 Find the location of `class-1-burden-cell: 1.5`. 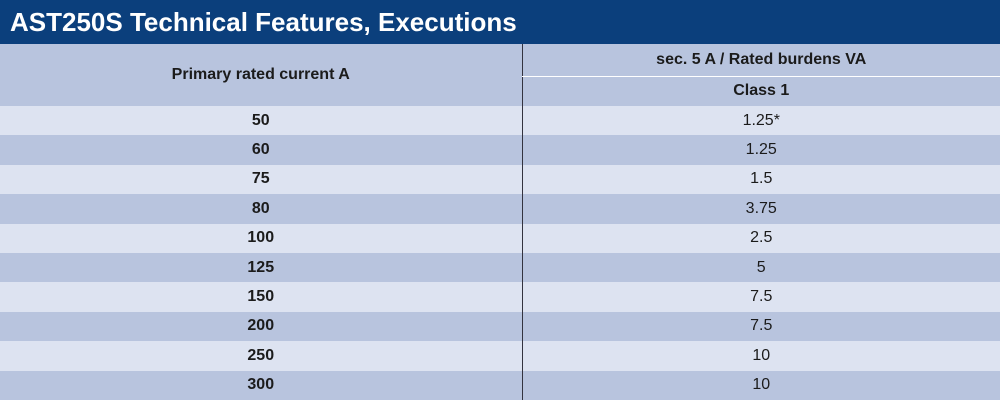

class-1-burden-cell: 1.5 is located at coordinates (760, 179).